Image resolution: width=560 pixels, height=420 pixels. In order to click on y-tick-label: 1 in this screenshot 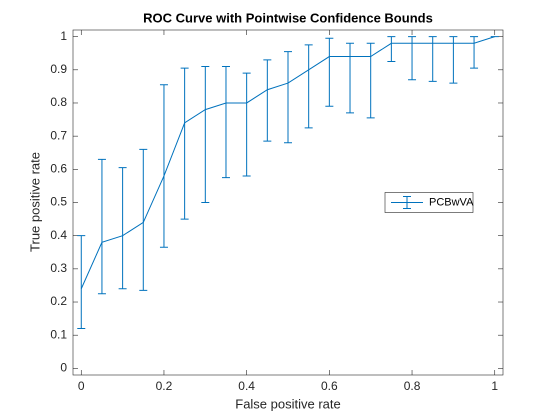, I will do `click(63, 36)`.